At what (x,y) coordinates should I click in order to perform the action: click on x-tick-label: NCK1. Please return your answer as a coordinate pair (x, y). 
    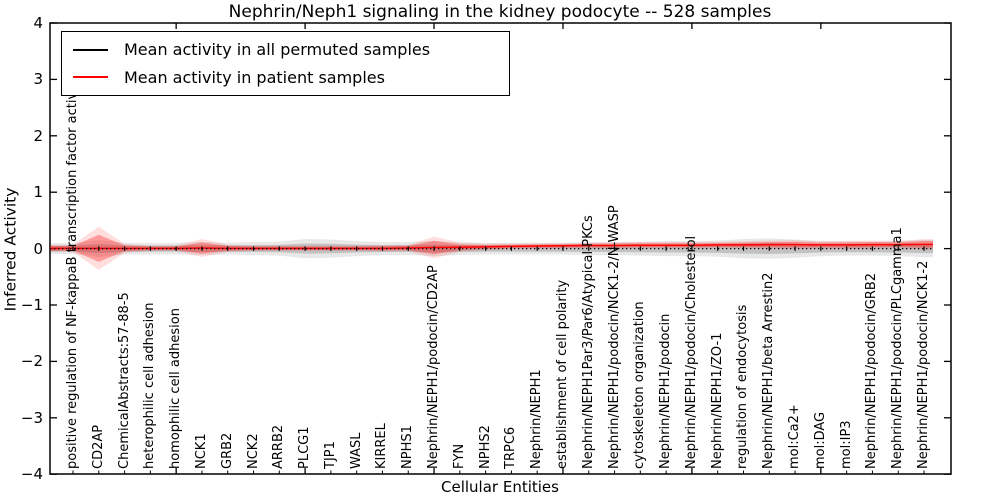
    Looking at the image, I should click on (201, 451).